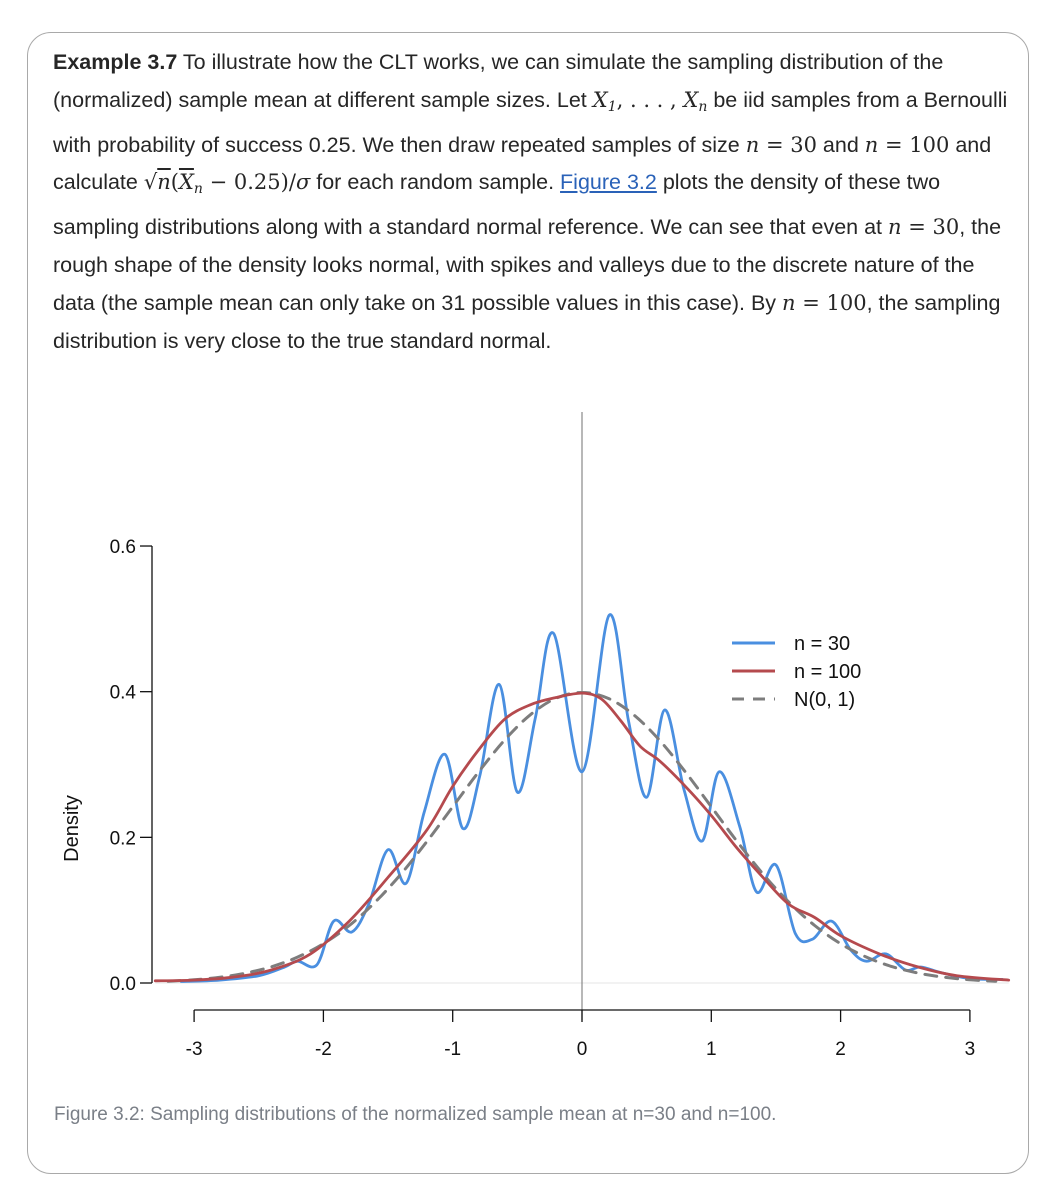 The width and height of the screenshot is (1053, 1200). What do you see at coordinates (435, 182) in the screenshot?
I see `text-run: for each random sample.` at bounding box center [435, 182].